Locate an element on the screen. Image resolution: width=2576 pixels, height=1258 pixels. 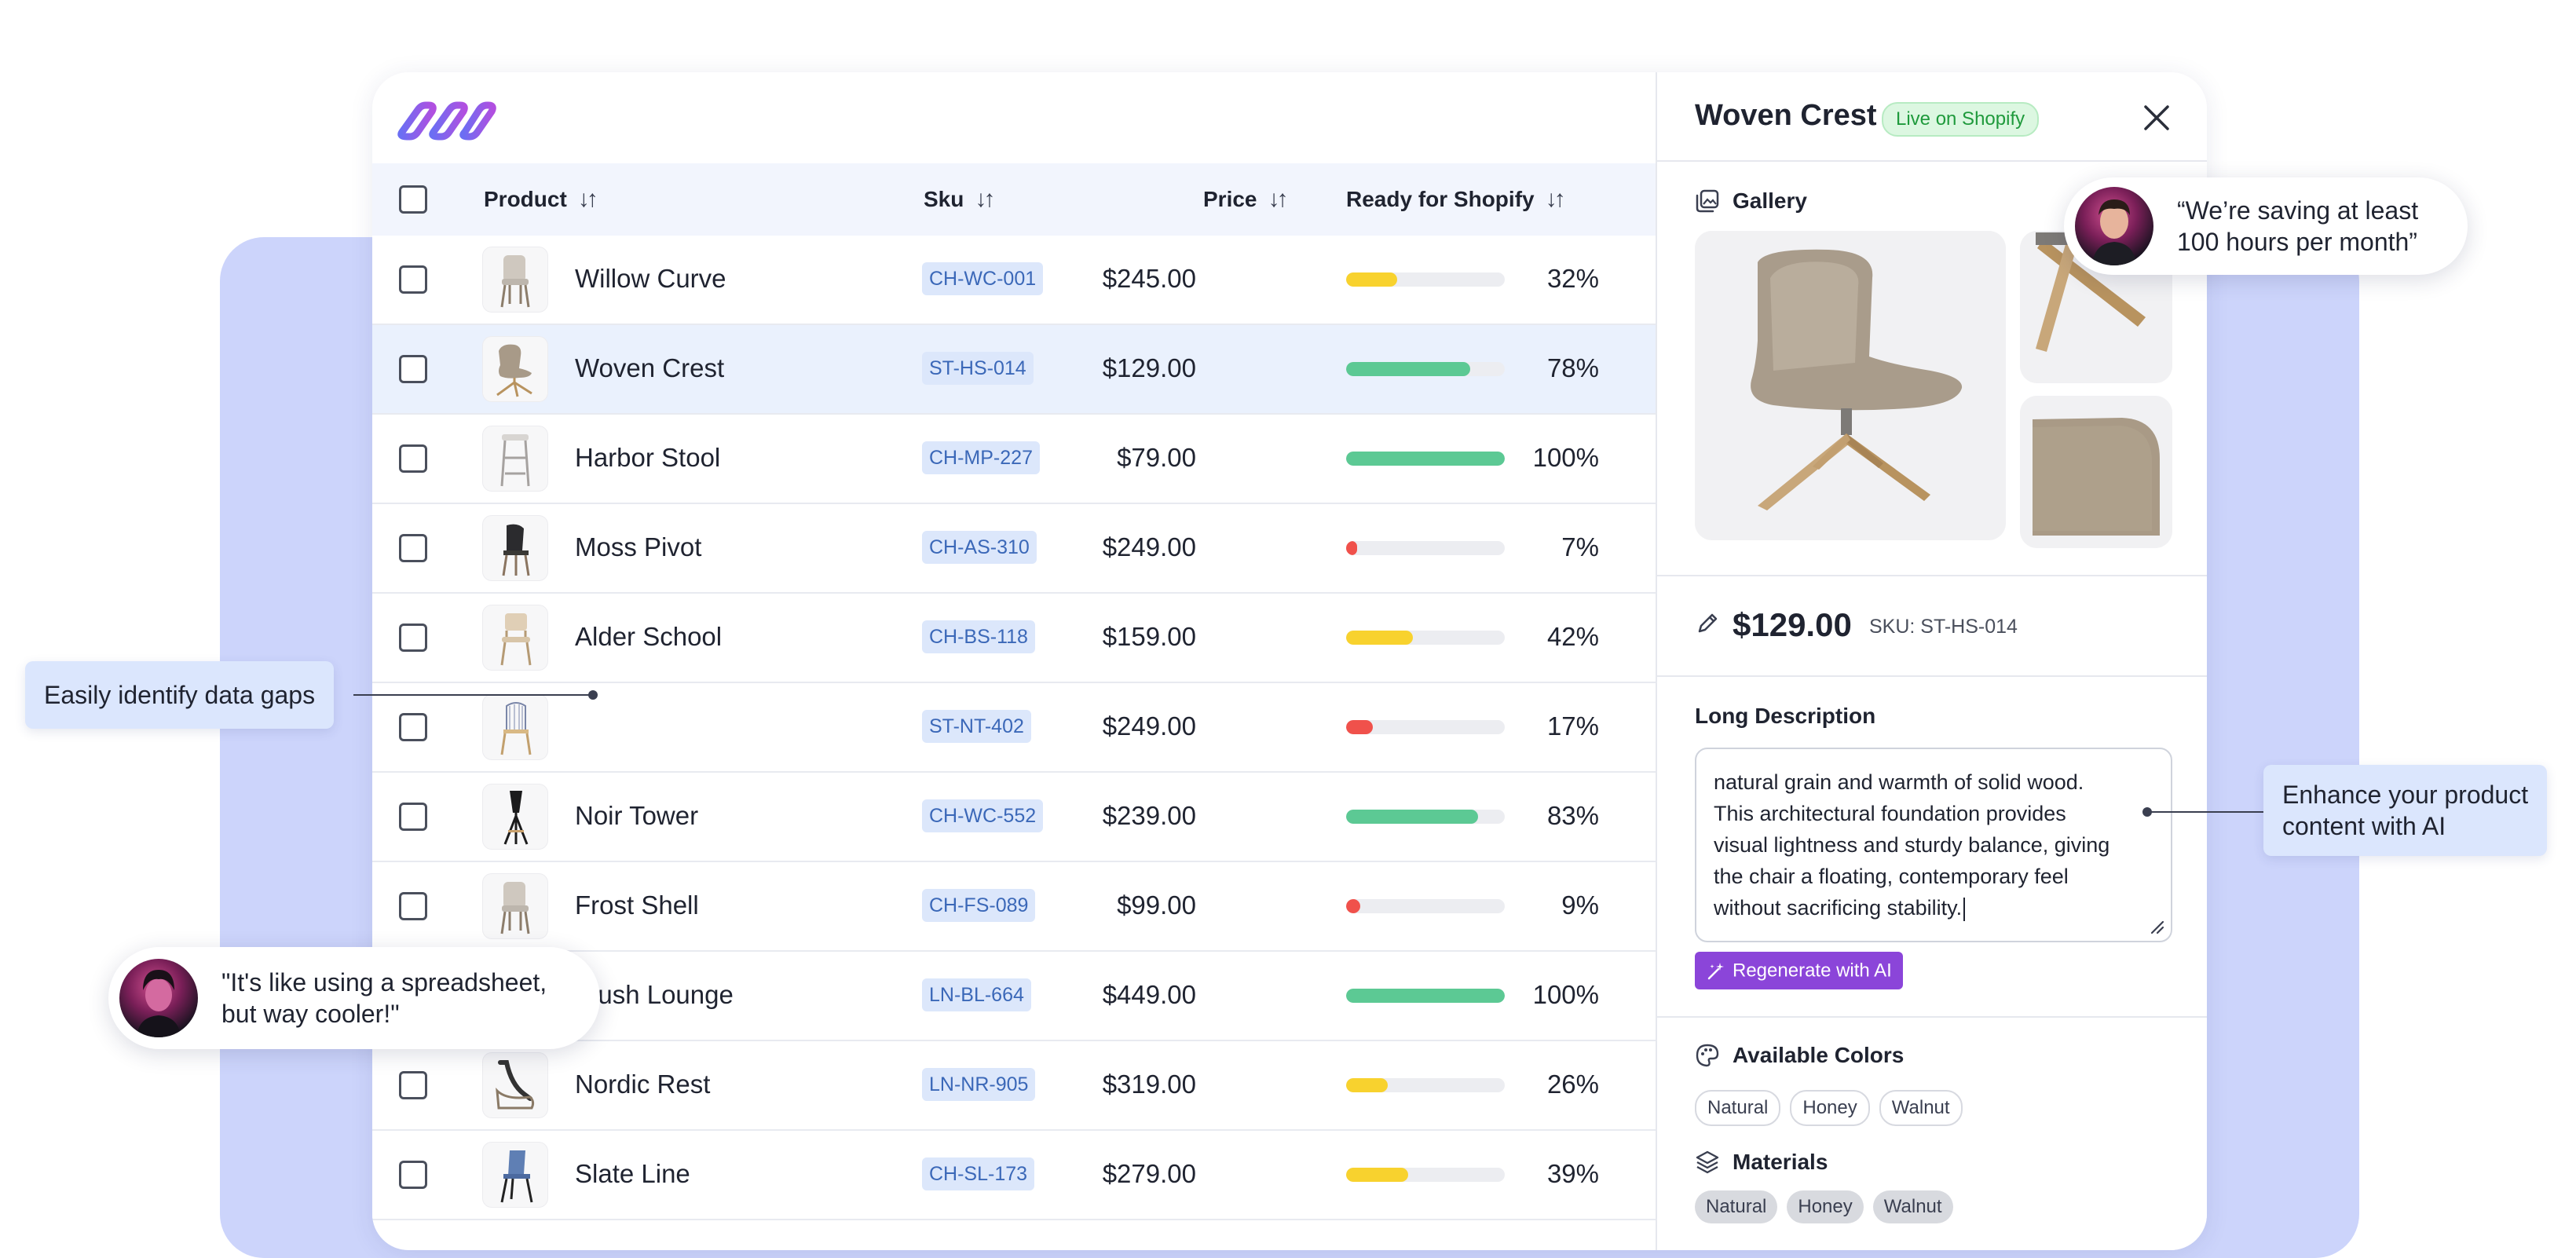
table-row: Alder School CH-BS-118 $159.00 42% is located at coordinates (1014, 638).